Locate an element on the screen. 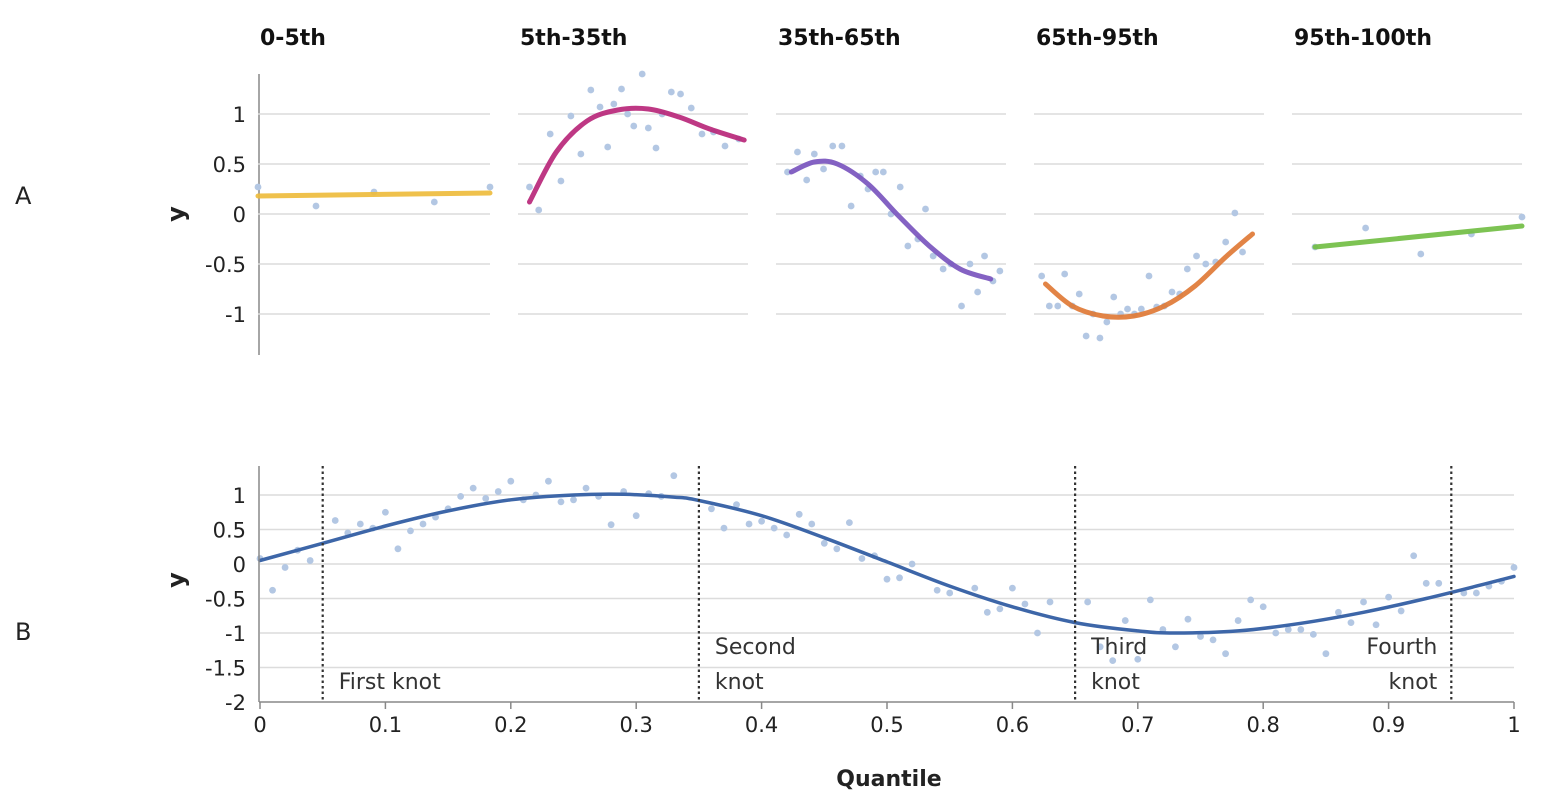 The width and height of the screenshot is (1548, 801). x-tick-label: 0.1 is located at coordinates (385, 725).